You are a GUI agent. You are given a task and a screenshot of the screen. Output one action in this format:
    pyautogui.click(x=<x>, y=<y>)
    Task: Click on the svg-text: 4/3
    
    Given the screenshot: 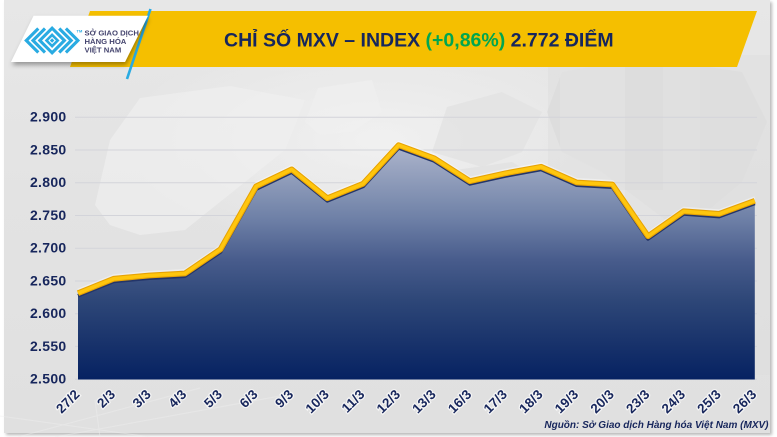 What is the action you would take?
    pyautogui.click(x=177, y=399)
    